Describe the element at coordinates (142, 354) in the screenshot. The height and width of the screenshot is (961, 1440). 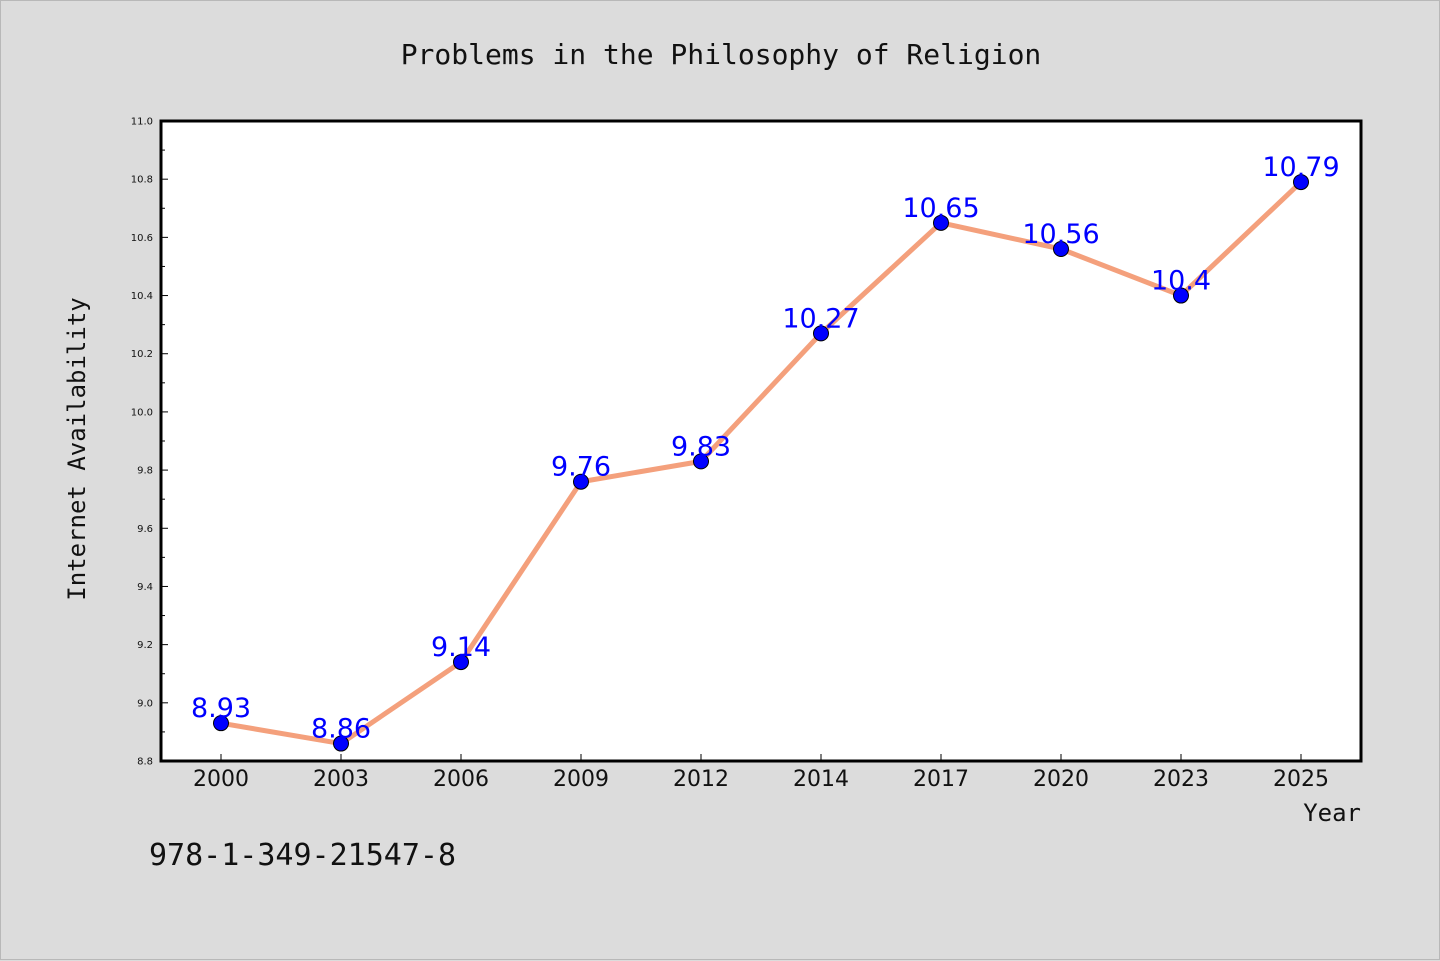
I see `y-tick-label: 10.2` at that location.